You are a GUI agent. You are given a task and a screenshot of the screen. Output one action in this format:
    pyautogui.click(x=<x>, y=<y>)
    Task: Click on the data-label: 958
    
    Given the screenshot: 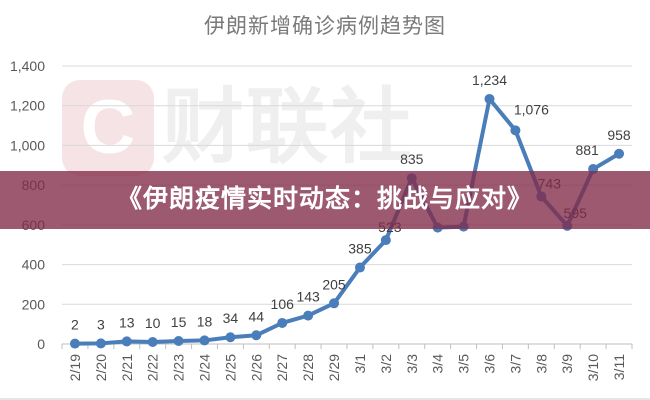 What is the action you would take?
    pyautogui.click(x=619, y=135)
    